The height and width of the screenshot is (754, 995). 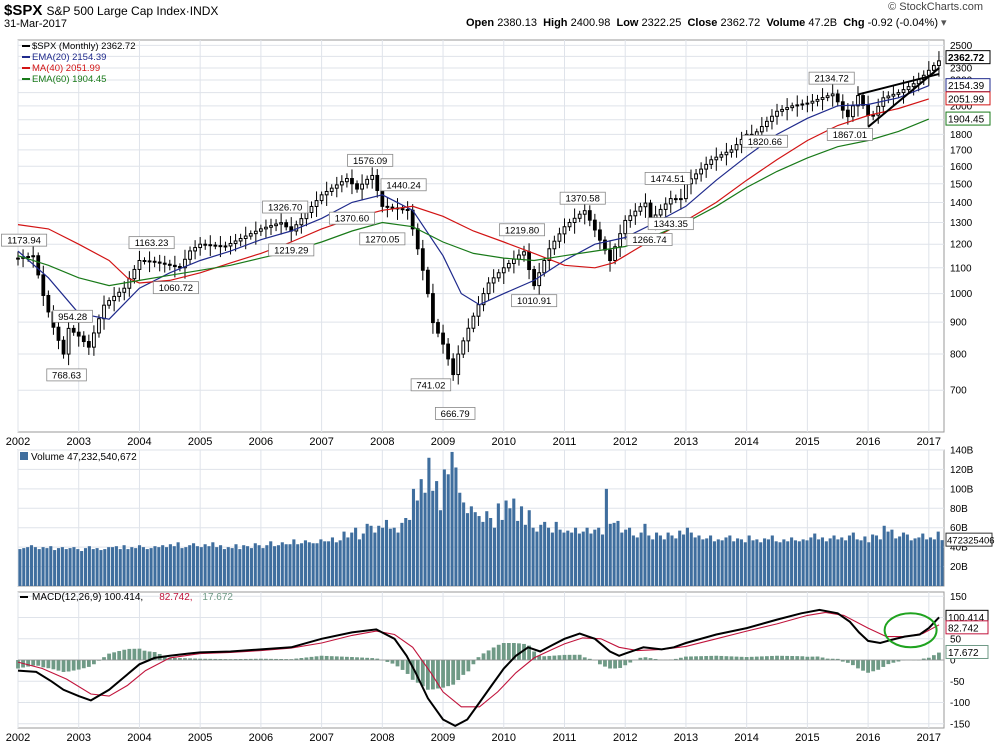 What do you see at coordinates (84, 457) in the screenshot?
I see `volume-legend-label: Volume 47,232,540,672` at bounding box center [84, 457].